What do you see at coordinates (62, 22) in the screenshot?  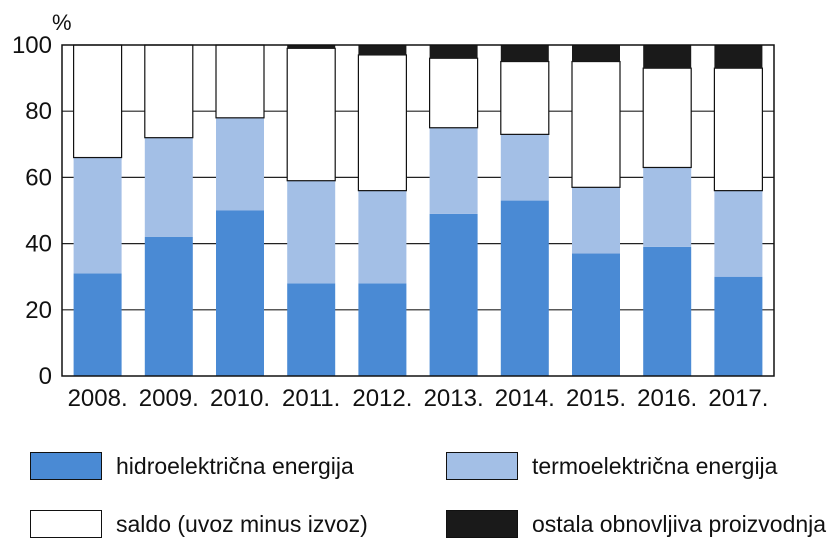 I see `y-unit-label: %` at bounding box center [62, 22].